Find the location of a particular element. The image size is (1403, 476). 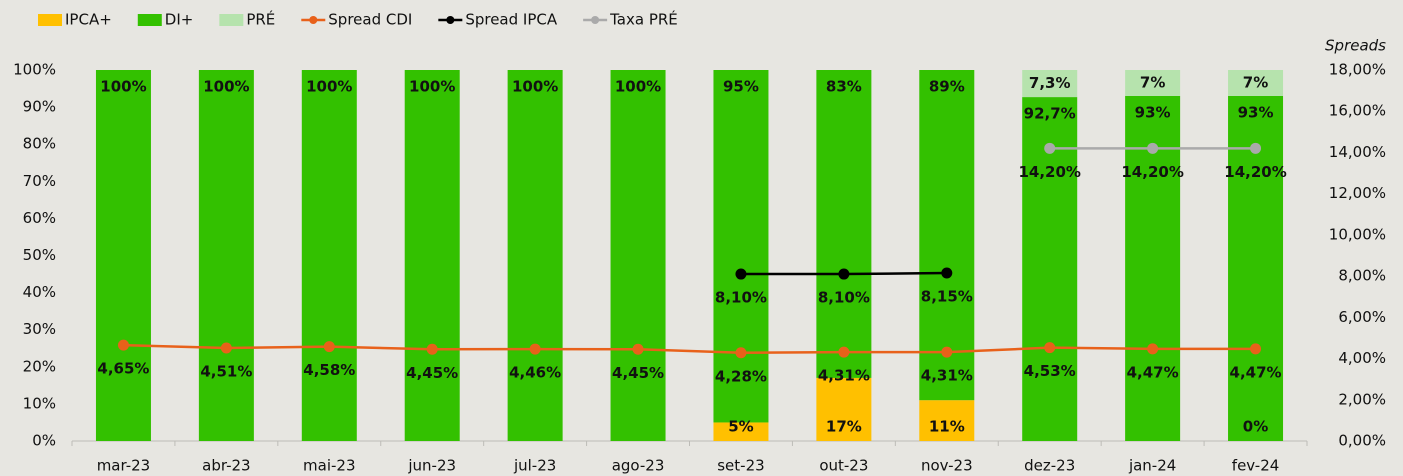

x-tick-label: set-23 is located at coordinates (740, 466).